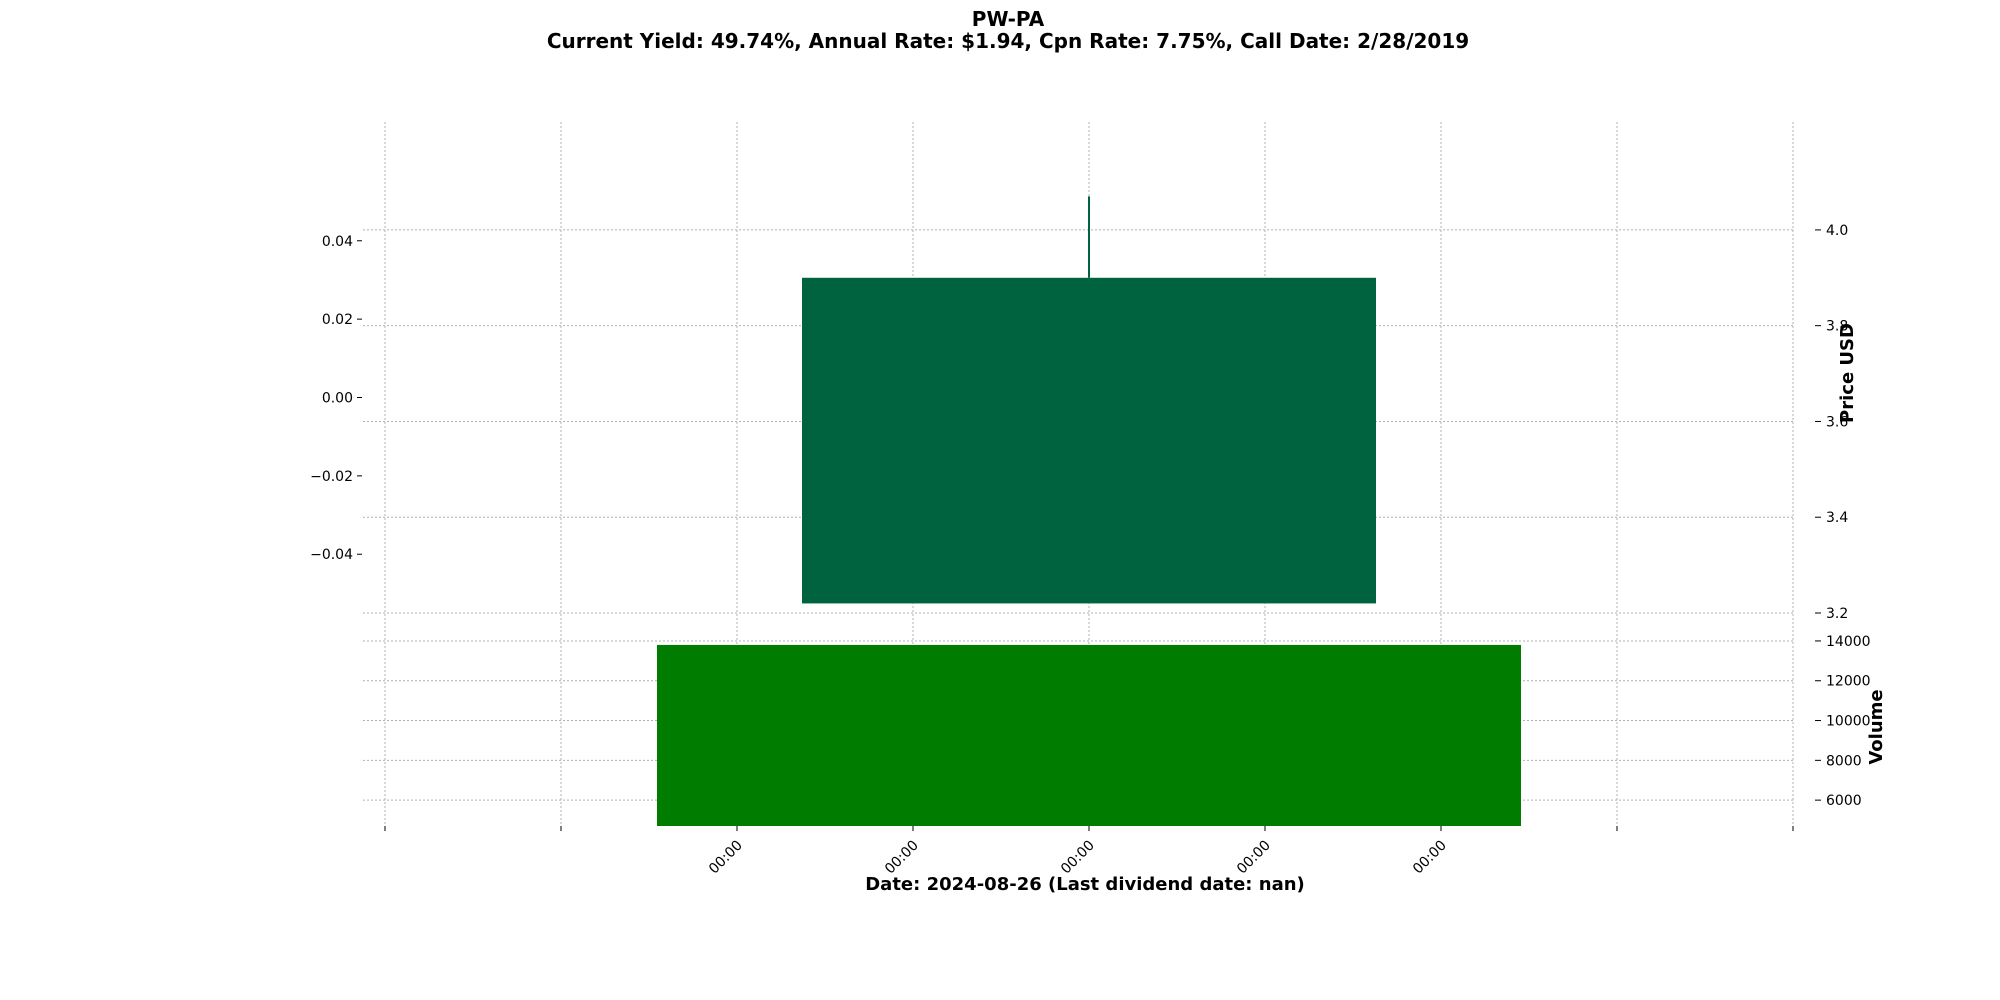 The image size is (2000, 1000). Describe the element at coordinates (1837, 422) in the screenshot. I see `price-tick-label: 3.6` at that location.